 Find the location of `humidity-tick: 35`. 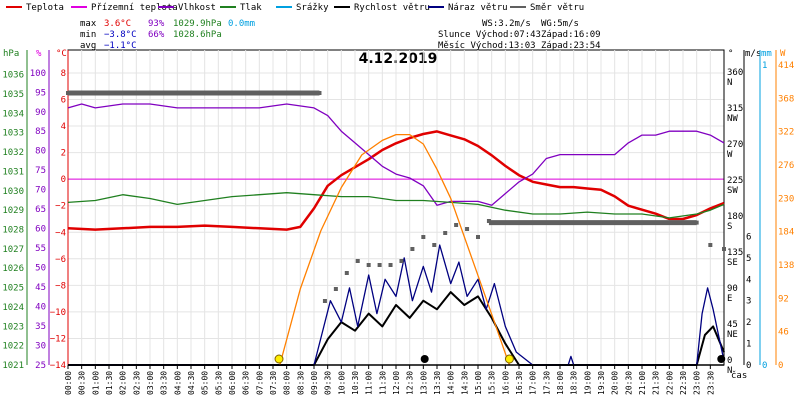

humidity-tick: 35 is located at coordinates (40, 327).